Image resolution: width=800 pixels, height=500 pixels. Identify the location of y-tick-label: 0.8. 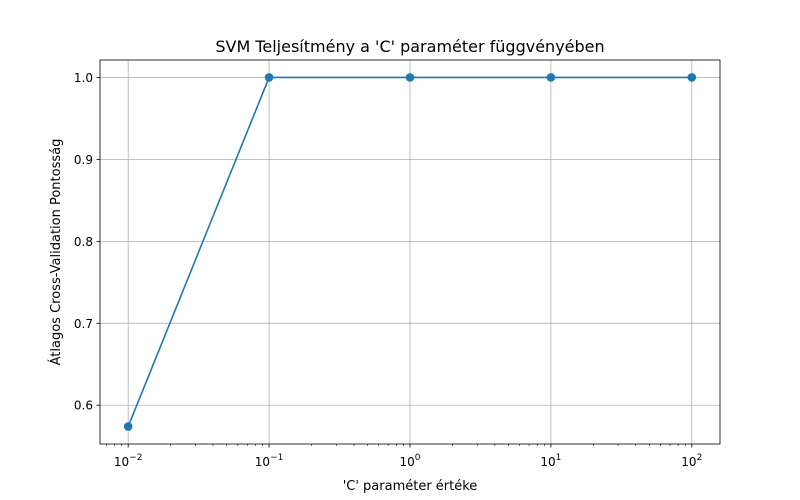
(83, 242).